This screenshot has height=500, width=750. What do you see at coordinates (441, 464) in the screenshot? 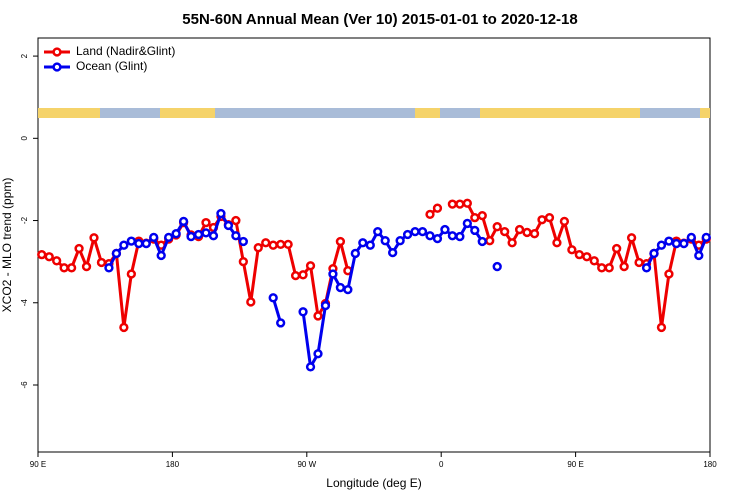
I see `x-tick-label: 0` at bounding box center [441, 464].